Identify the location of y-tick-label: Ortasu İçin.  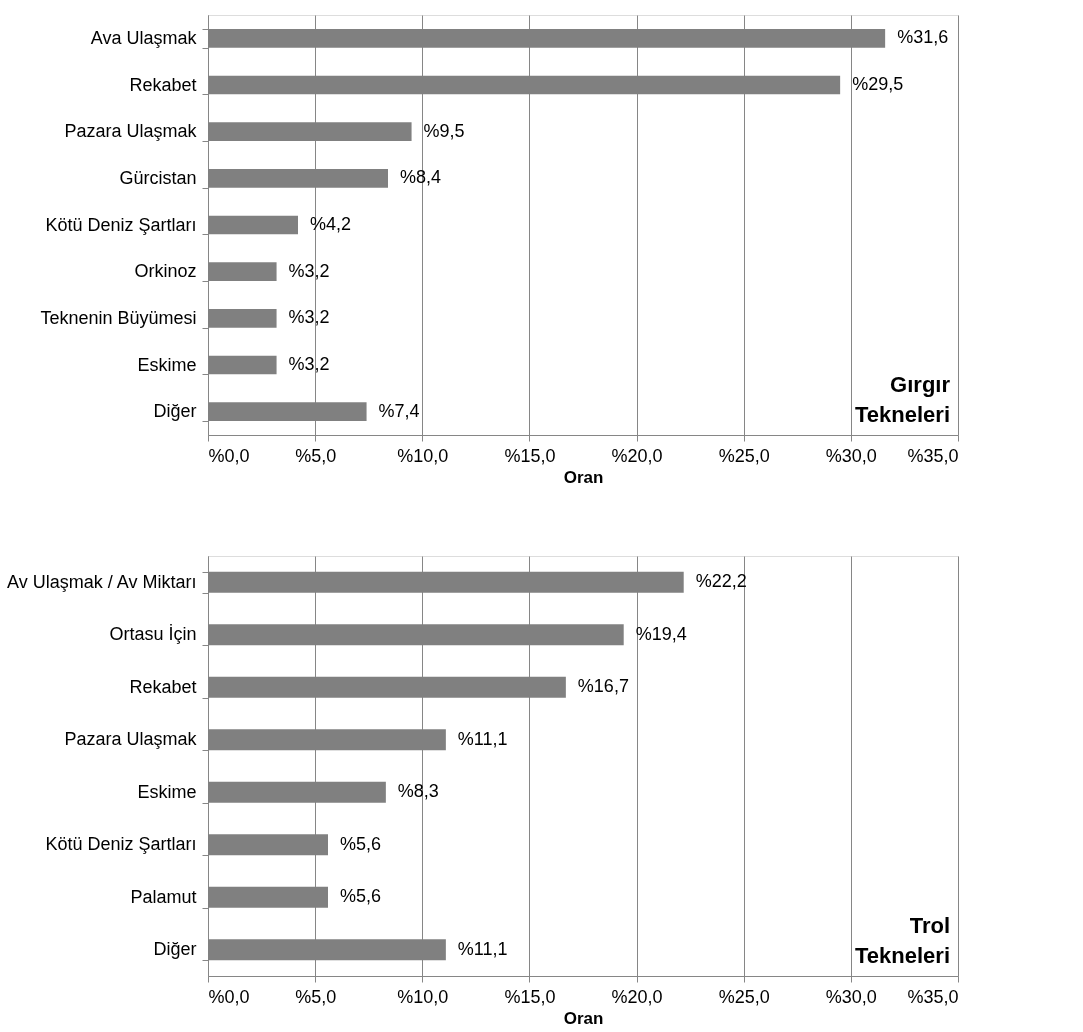
(153, 634).